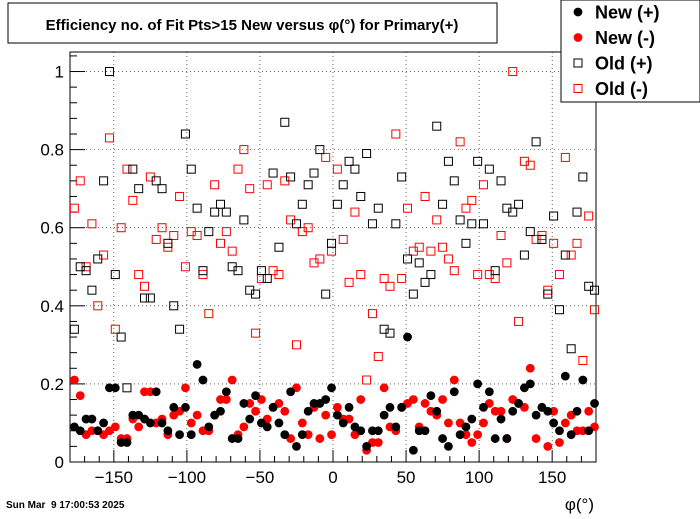  Describe the element at coordinates (334, 409) in the screenshot. I see `series-new` at that location.